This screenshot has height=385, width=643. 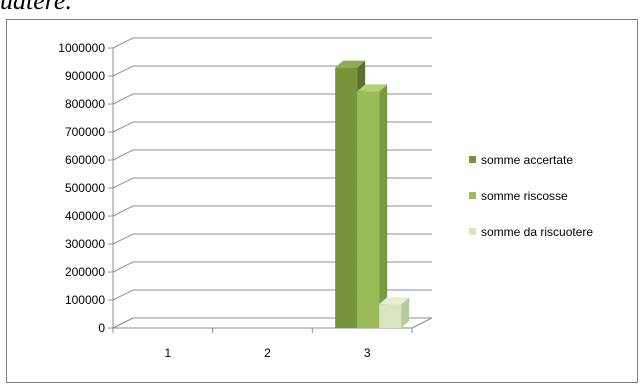 I want to click on legend-label: somme riscosse, so click(x=524, y=196).